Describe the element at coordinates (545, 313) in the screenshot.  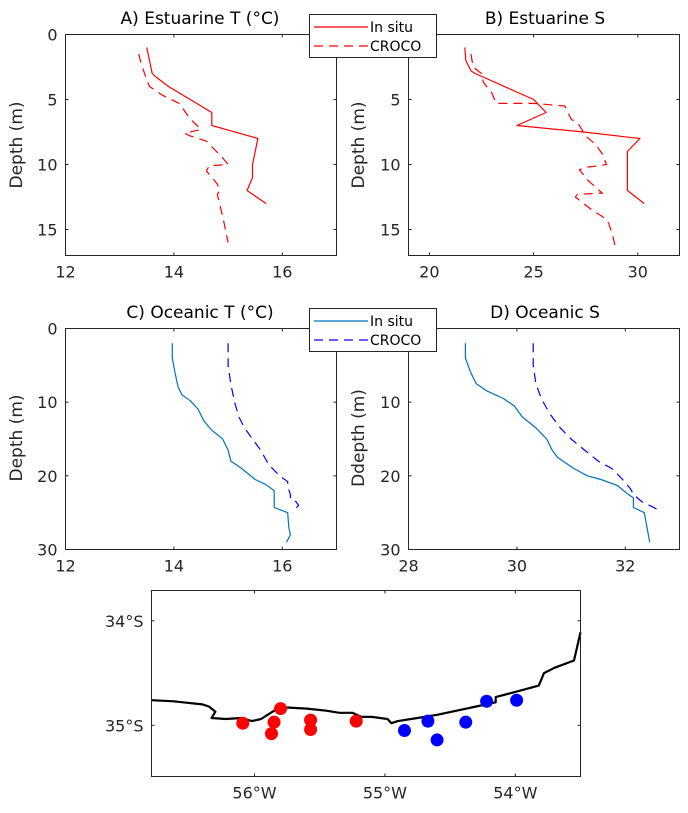
I see `panel-d-title: D) Oceanic S` at that location.